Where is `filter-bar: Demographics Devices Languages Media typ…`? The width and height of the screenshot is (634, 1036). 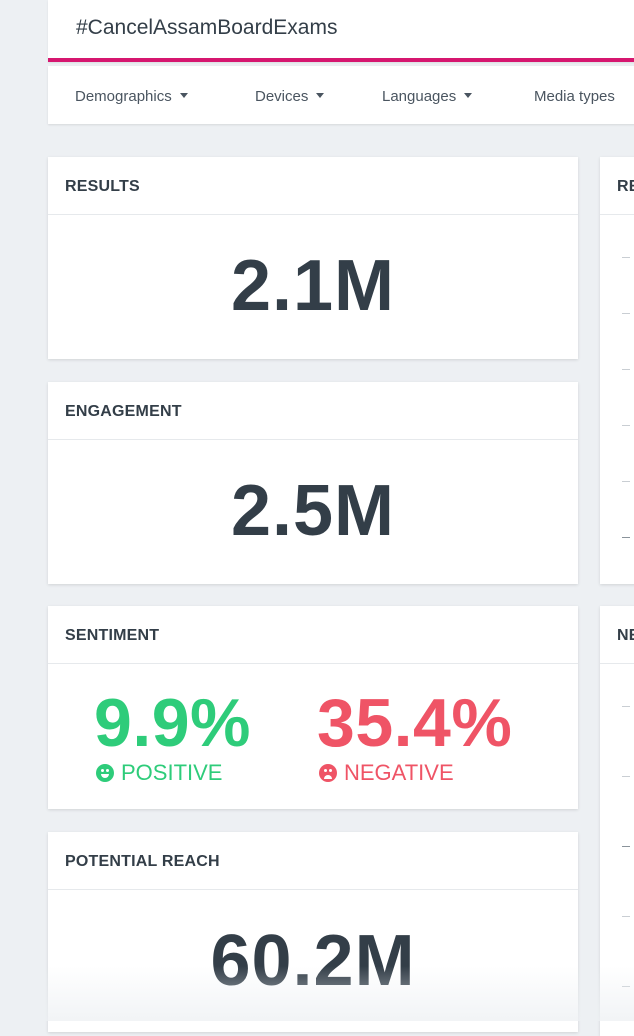 filter-bar: Demographics Devices Languages Media typ… is located at coordinates (341, 95).